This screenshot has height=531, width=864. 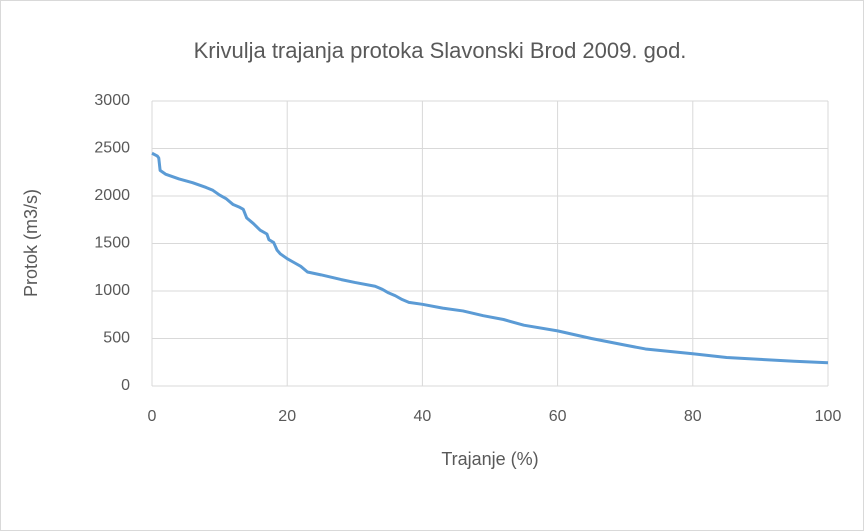 I want to click on x-tick-label: 40, so click(x=423, y=416).